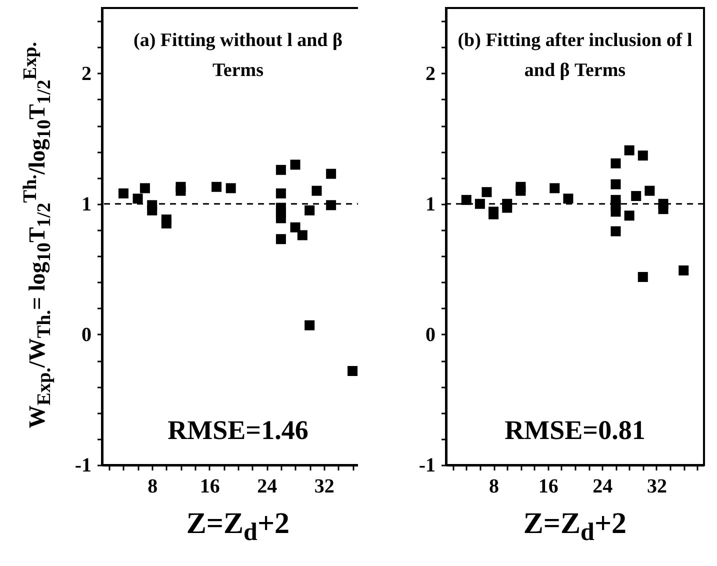 Image resolution: width=717 pixels, height=566 pixels. What do you see at coordinates (575, 56) in the screenshot?
I see `text: (b) Fitting after inclusion of l and β Terms` at bounding box center [575, 56].